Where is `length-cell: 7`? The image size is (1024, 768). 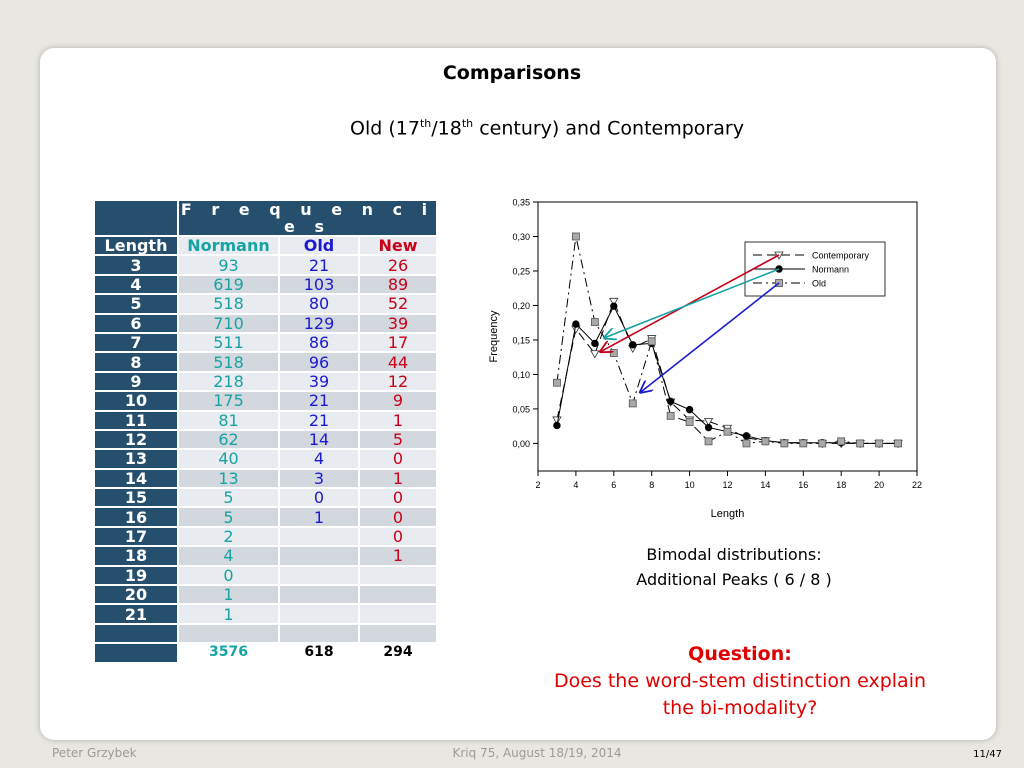
length-cell: 7 is located at coordinates (136, 342).